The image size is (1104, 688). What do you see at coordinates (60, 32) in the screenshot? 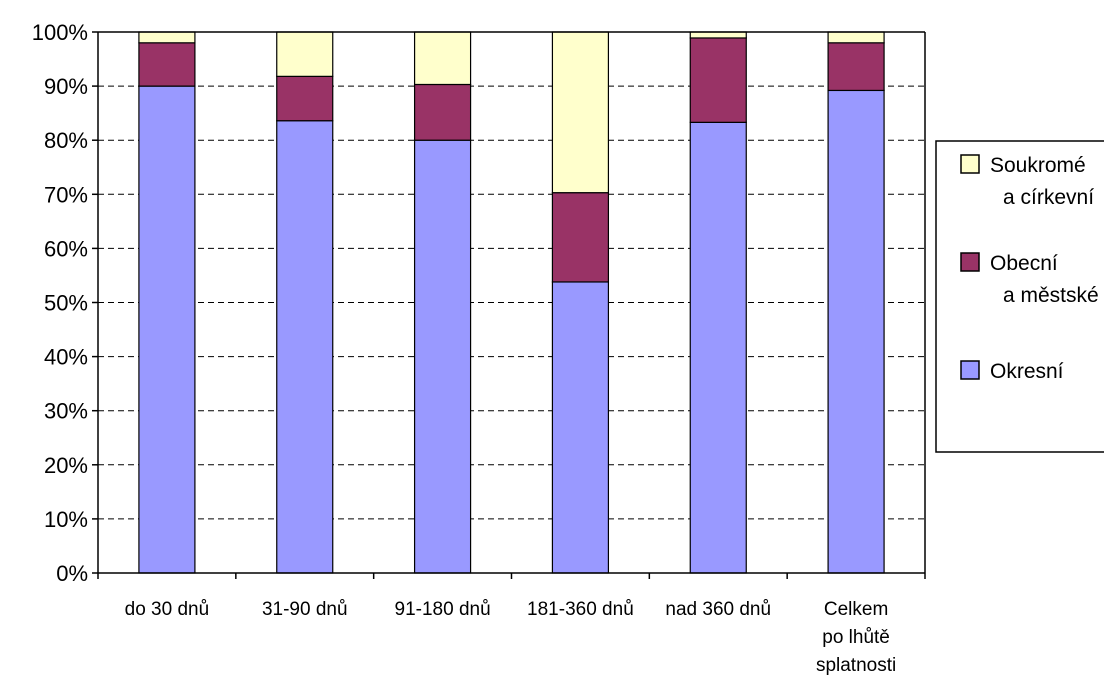
I see `y-tick-label: 100%` at bounding box center [60, 32].